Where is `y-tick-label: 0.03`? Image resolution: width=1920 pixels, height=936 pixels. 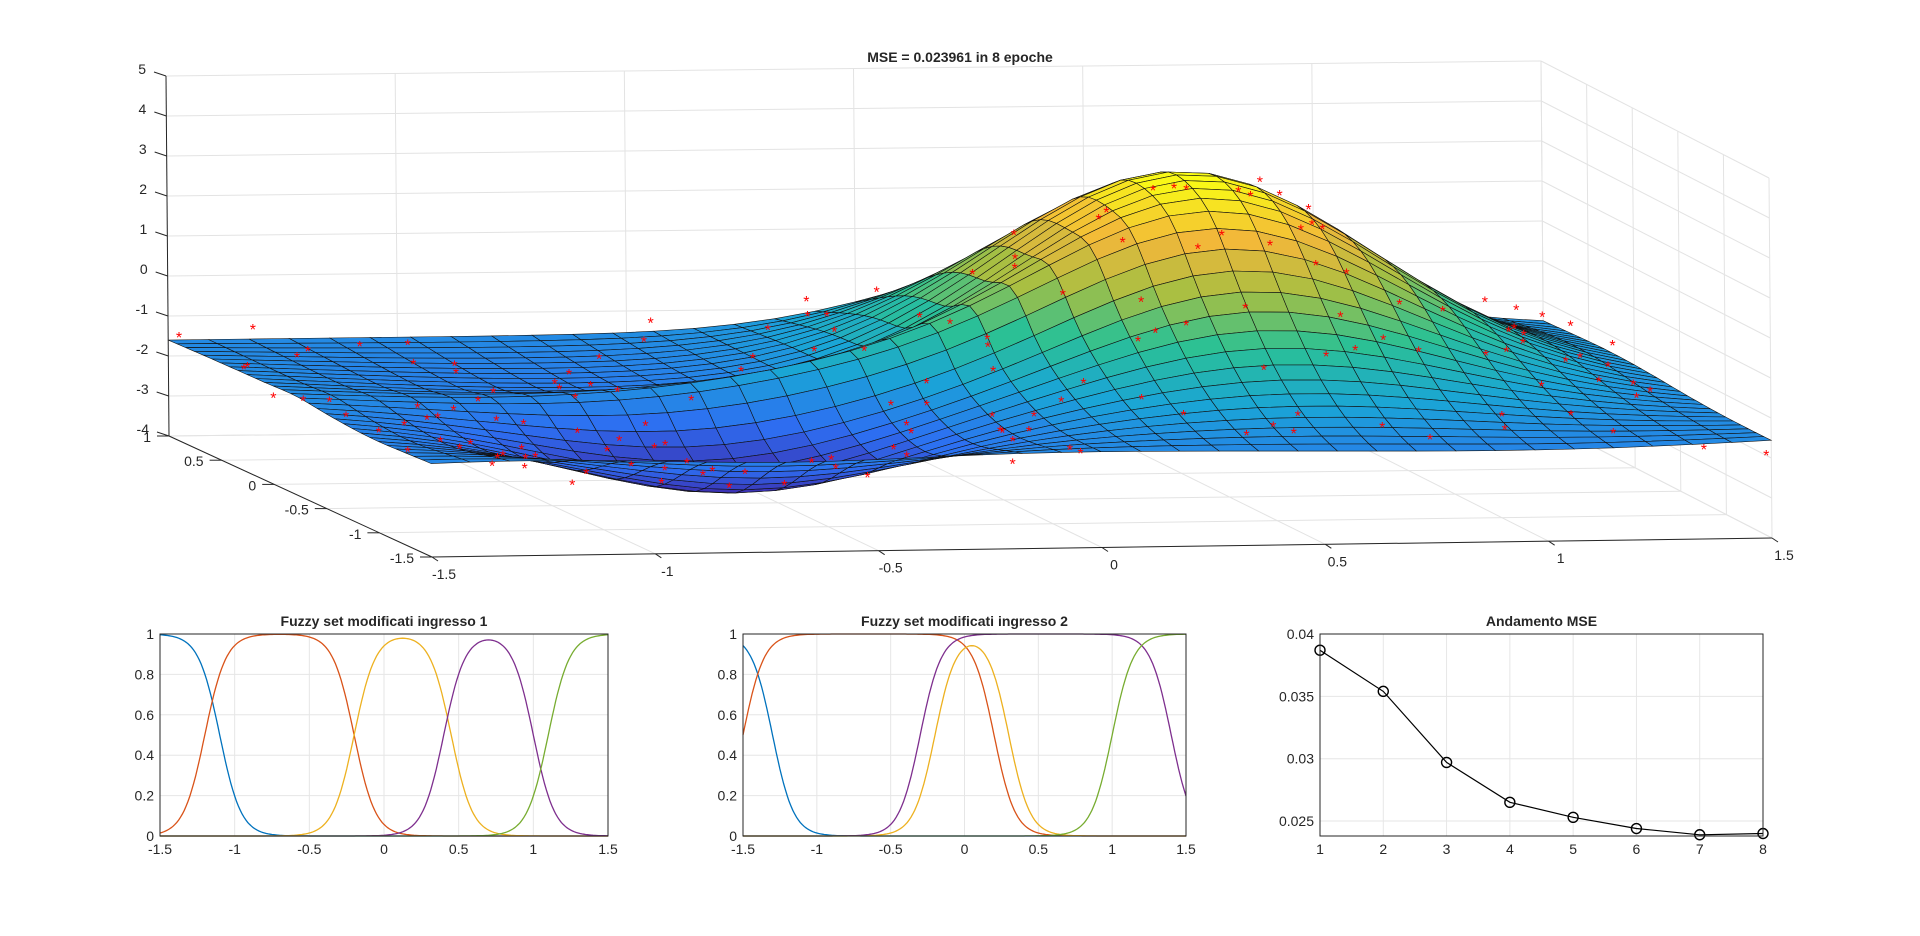
y-tick-label: 0.03 is located at coordinates (1300, 759).